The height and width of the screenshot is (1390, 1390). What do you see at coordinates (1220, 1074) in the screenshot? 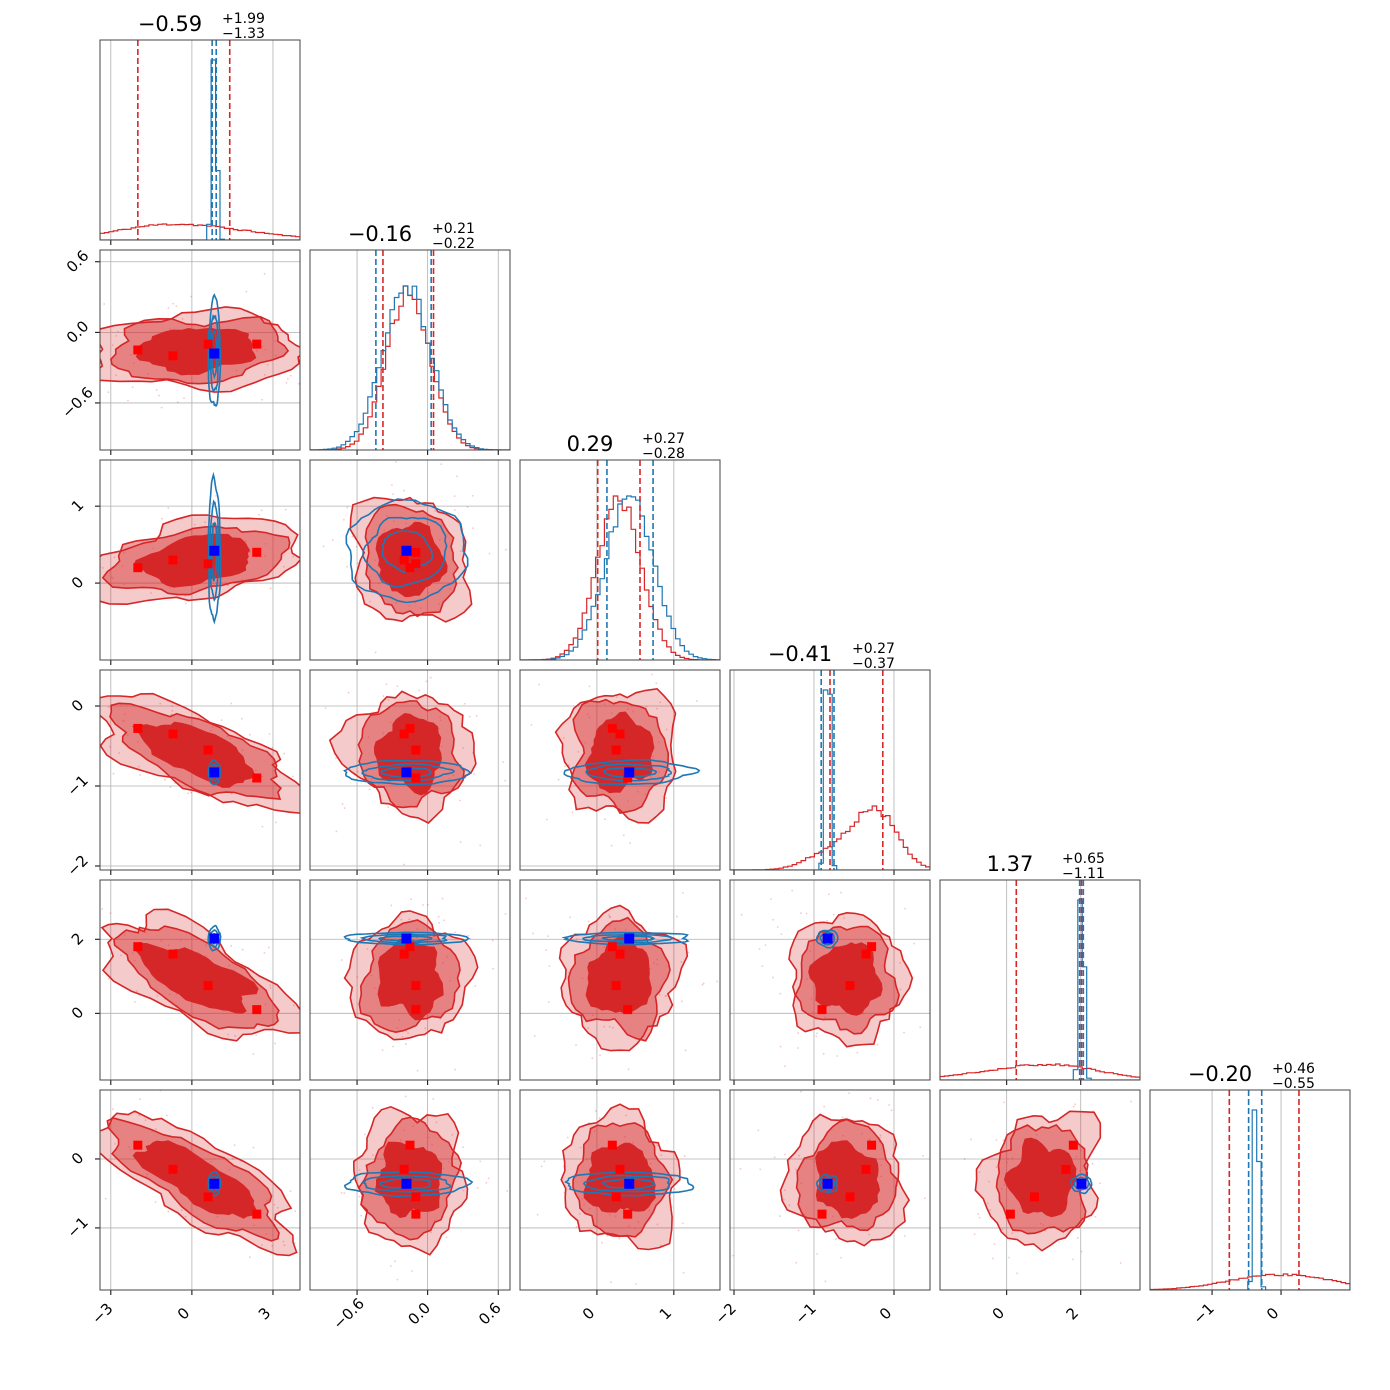
I see `panel-title: −0.20` at bounding box center [1220, 1074].